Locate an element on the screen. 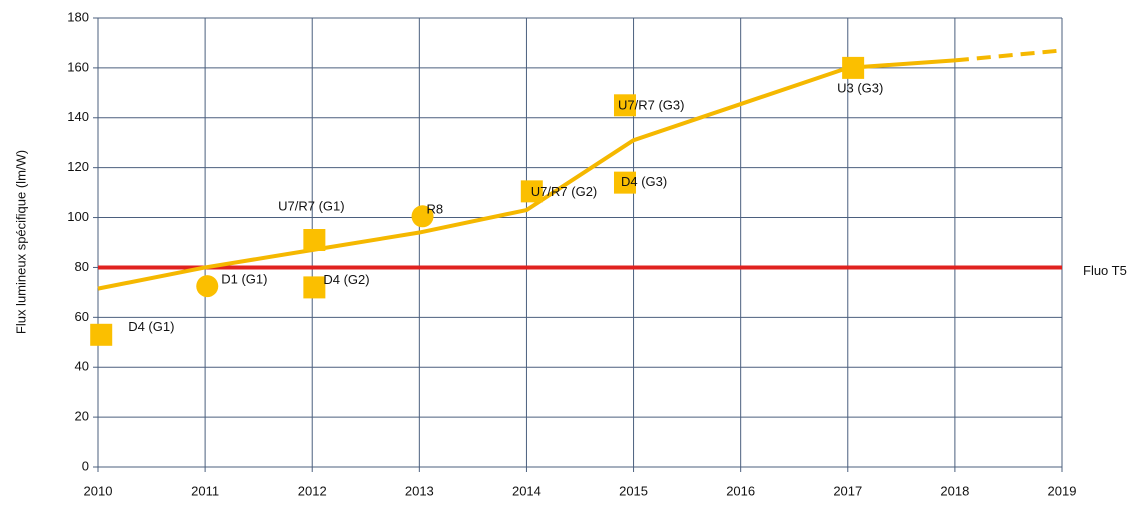  point-label: R8 is located at coordinates (435, 209).